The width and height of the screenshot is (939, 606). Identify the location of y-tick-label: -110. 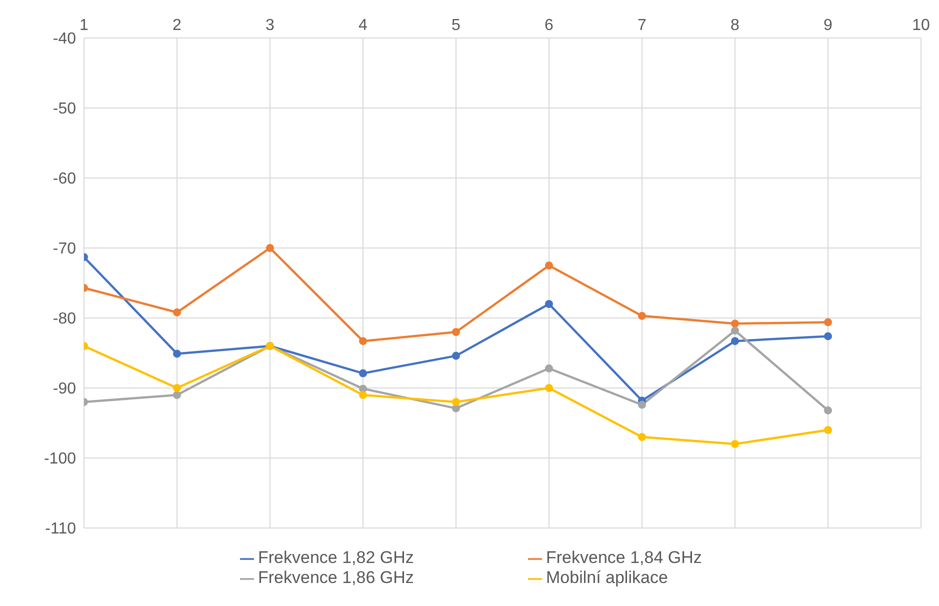
(60, 529).